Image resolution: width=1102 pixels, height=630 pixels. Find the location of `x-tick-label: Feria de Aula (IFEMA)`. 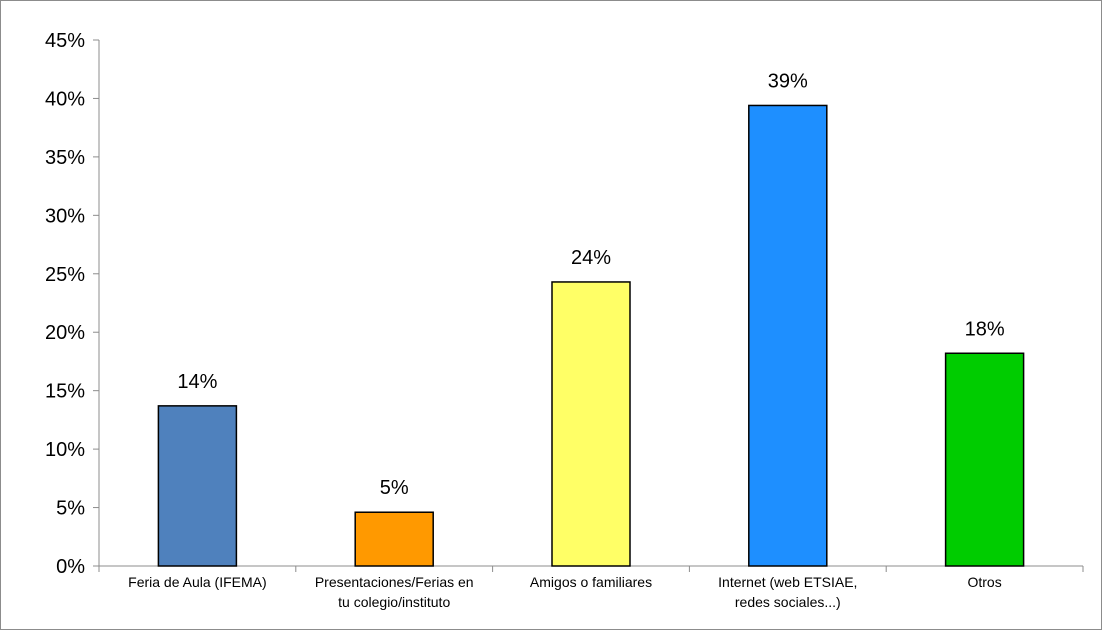

x-tick-label: Feria de Aula (IFEMA) is located at coordinates (197, 582).